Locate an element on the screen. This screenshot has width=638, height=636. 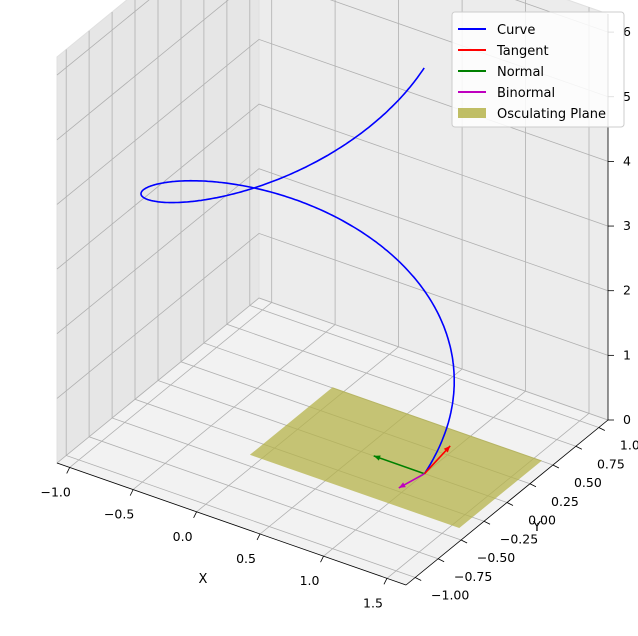
legend-label: Binormal is located at coordinates (526, 93).